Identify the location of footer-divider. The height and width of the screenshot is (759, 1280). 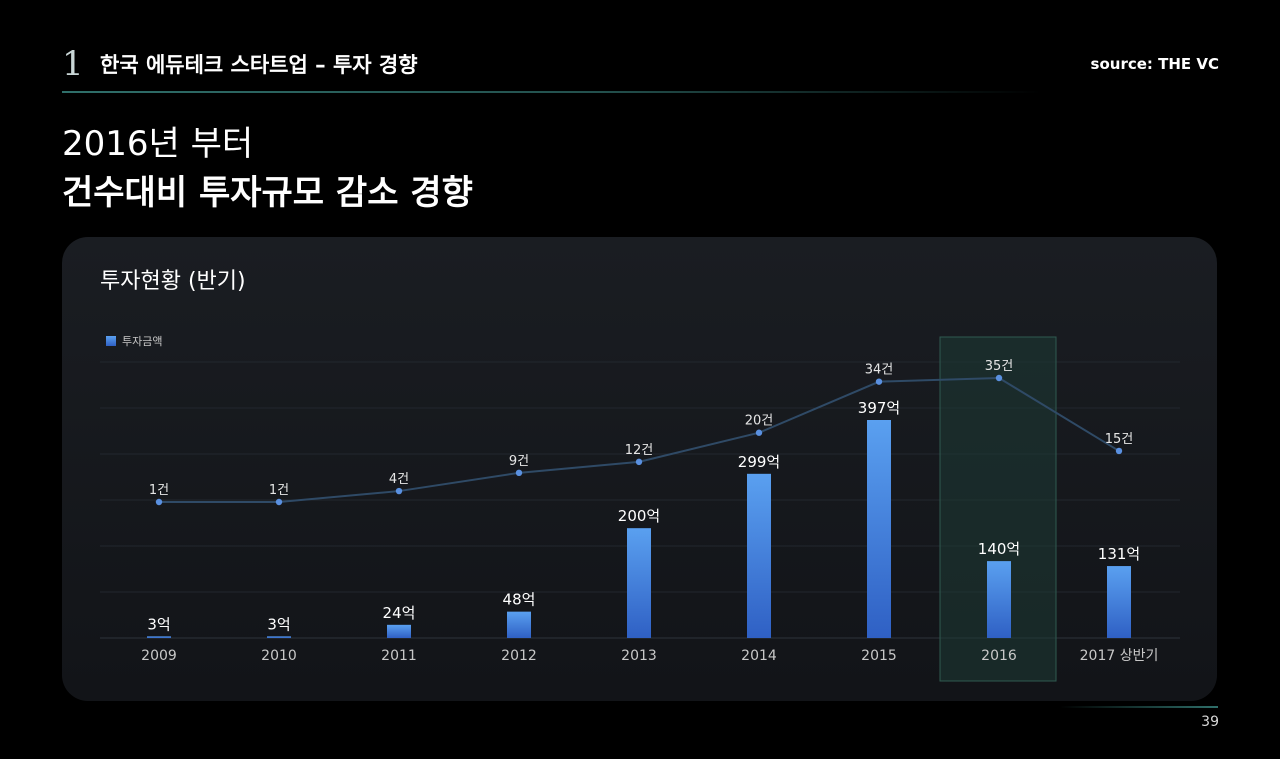
(1139, 707).